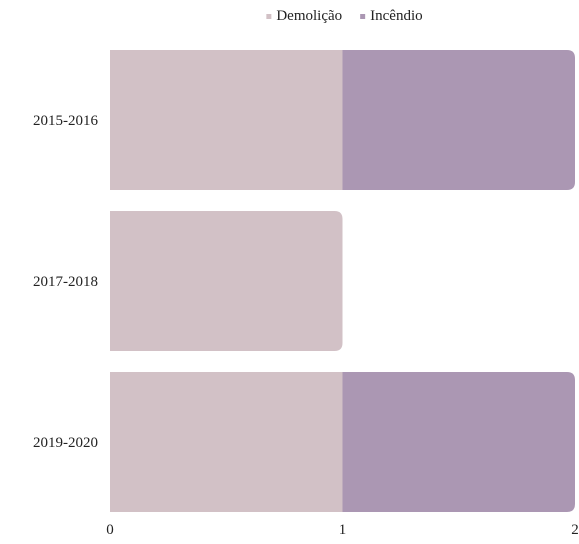 The image size is (579, 544). What do you see at coordinates (269, 16) in the screenshot?
I see `legend-marker-demolicao` at bounding box center [269, 16].